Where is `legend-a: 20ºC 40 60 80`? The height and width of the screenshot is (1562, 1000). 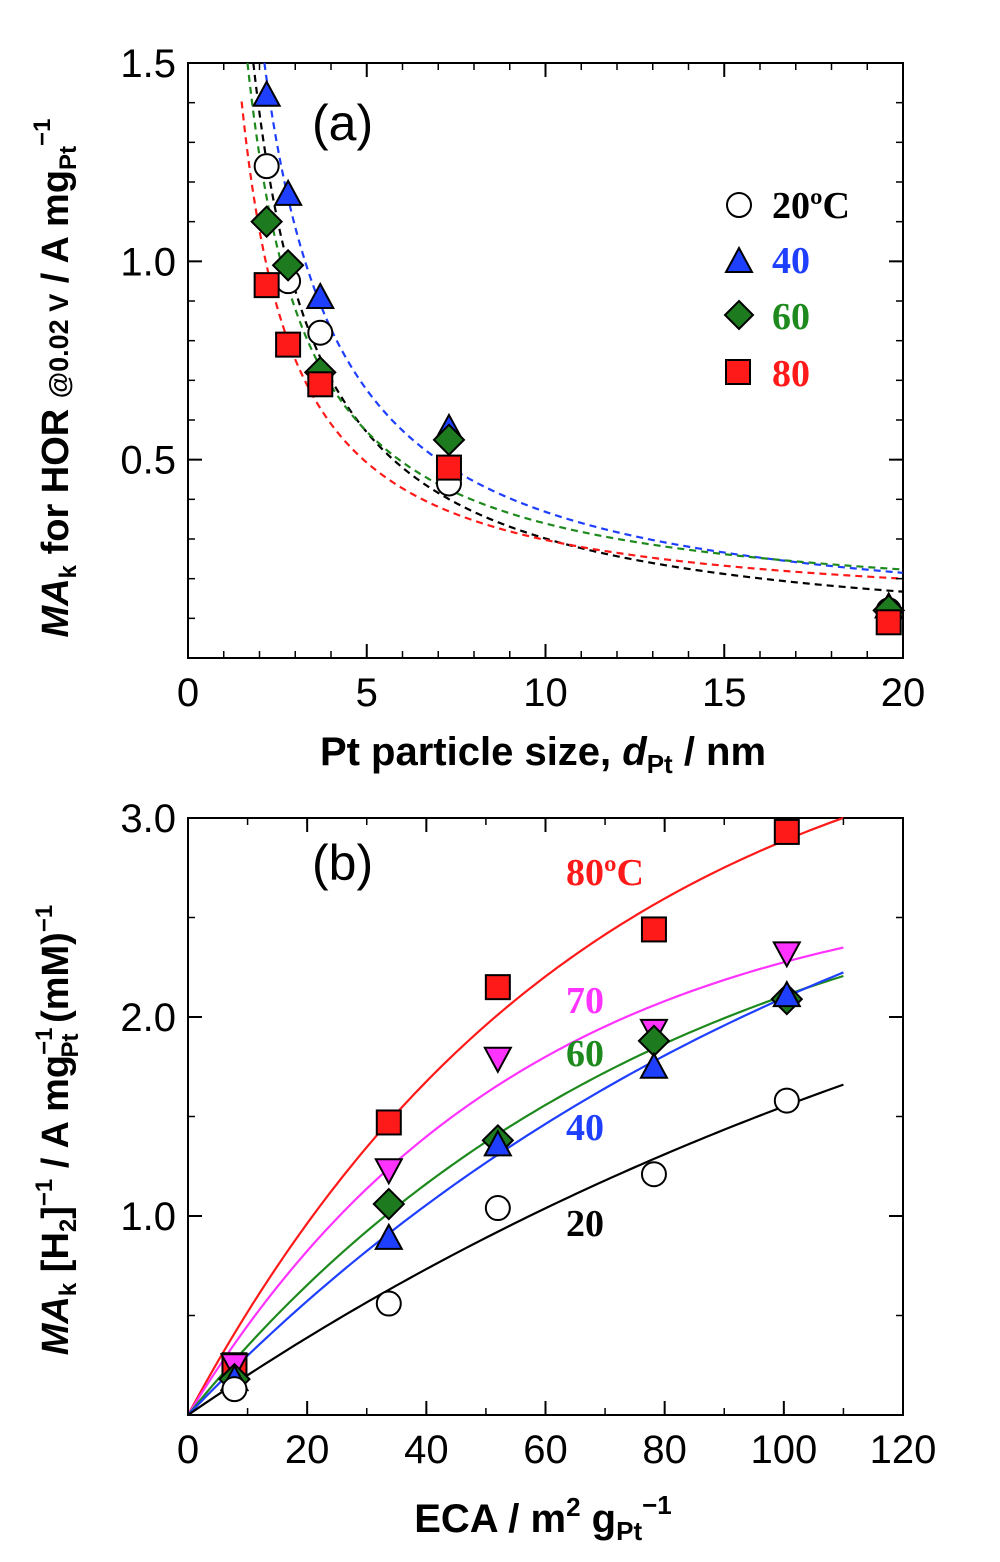 legend-a: 20ºC 40 60 80 is located at coordinates (786, 290).